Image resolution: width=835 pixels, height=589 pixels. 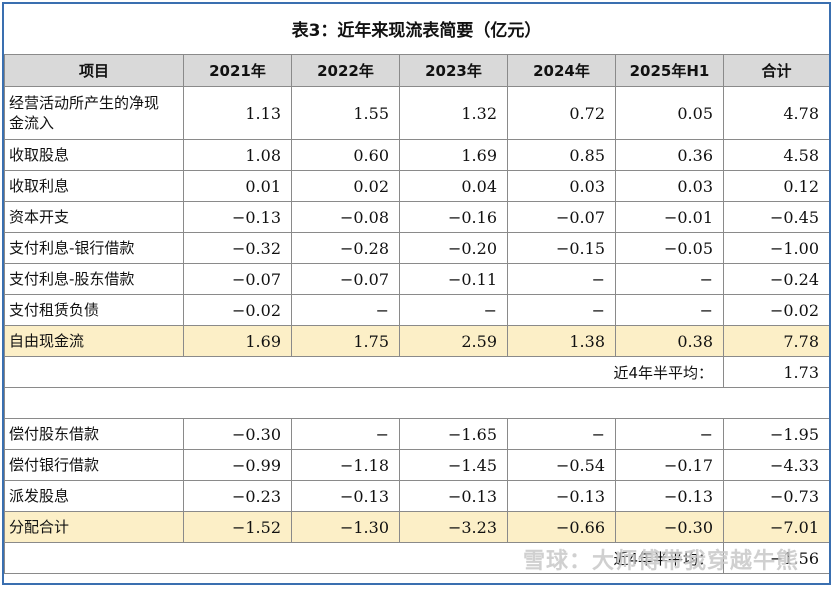 What do you see at coordinates (345, 70) in the screenshot?
I see `header-cell: 2022年` at bounding box center [345, 70].